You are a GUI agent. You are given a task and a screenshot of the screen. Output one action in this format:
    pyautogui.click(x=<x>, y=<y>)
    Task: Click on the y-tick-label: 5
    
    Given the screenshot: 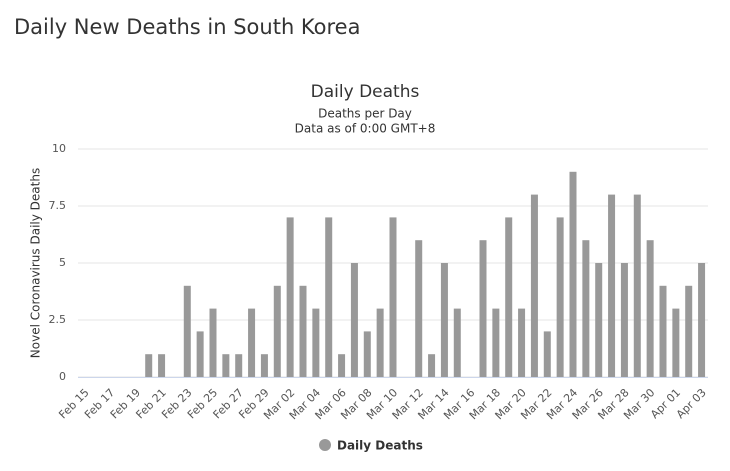 What is the action you would take?
    pyautogui.click(x=62, y=262)
    